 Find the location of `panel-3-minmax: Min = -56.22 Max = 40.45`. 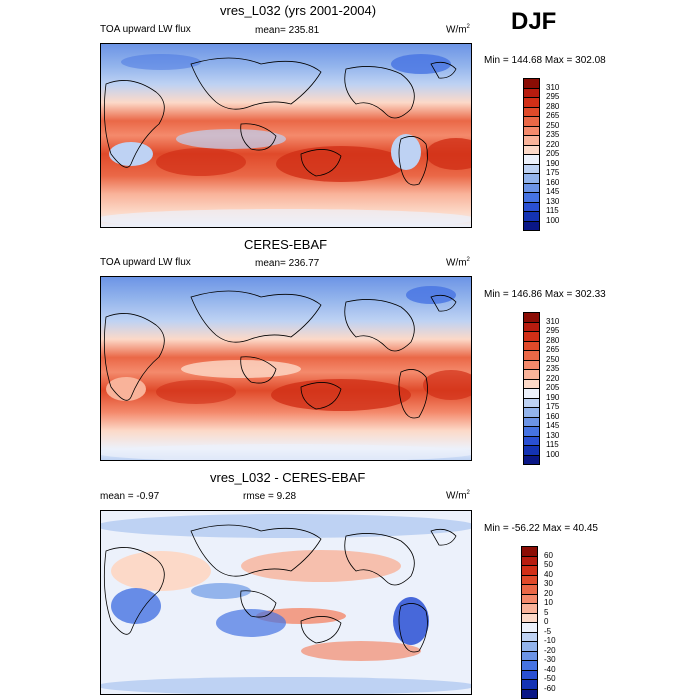

panel-3-minmax: Min = -56.22 Max = 40.45 is located at coordinates (541, 528).